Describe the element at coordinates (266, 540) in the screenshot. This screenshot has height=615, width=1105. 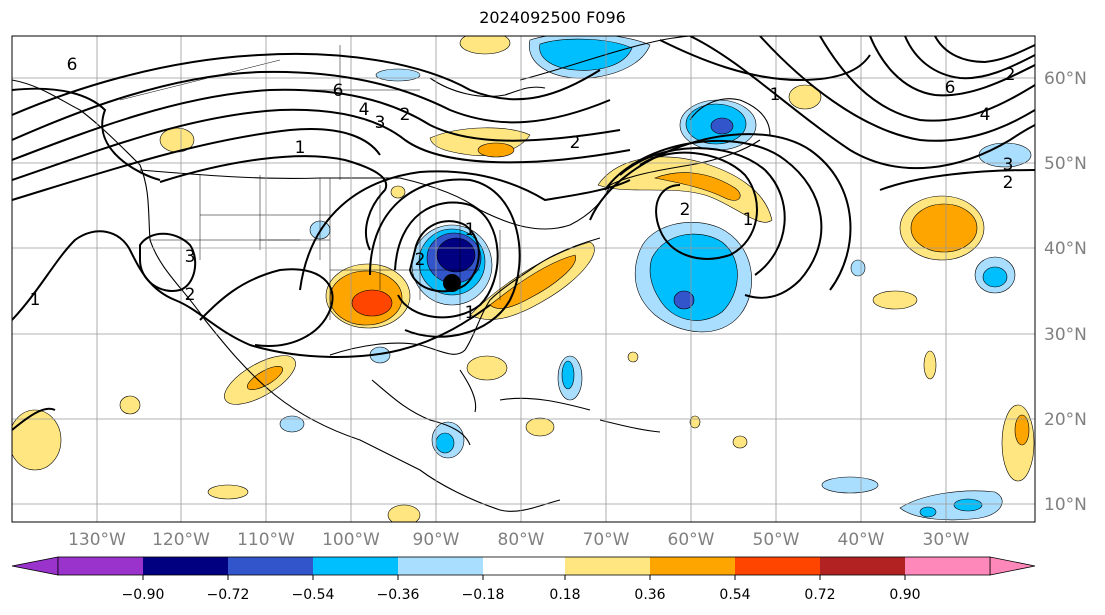
I see `lon-tick-label: 110°W` at that location.